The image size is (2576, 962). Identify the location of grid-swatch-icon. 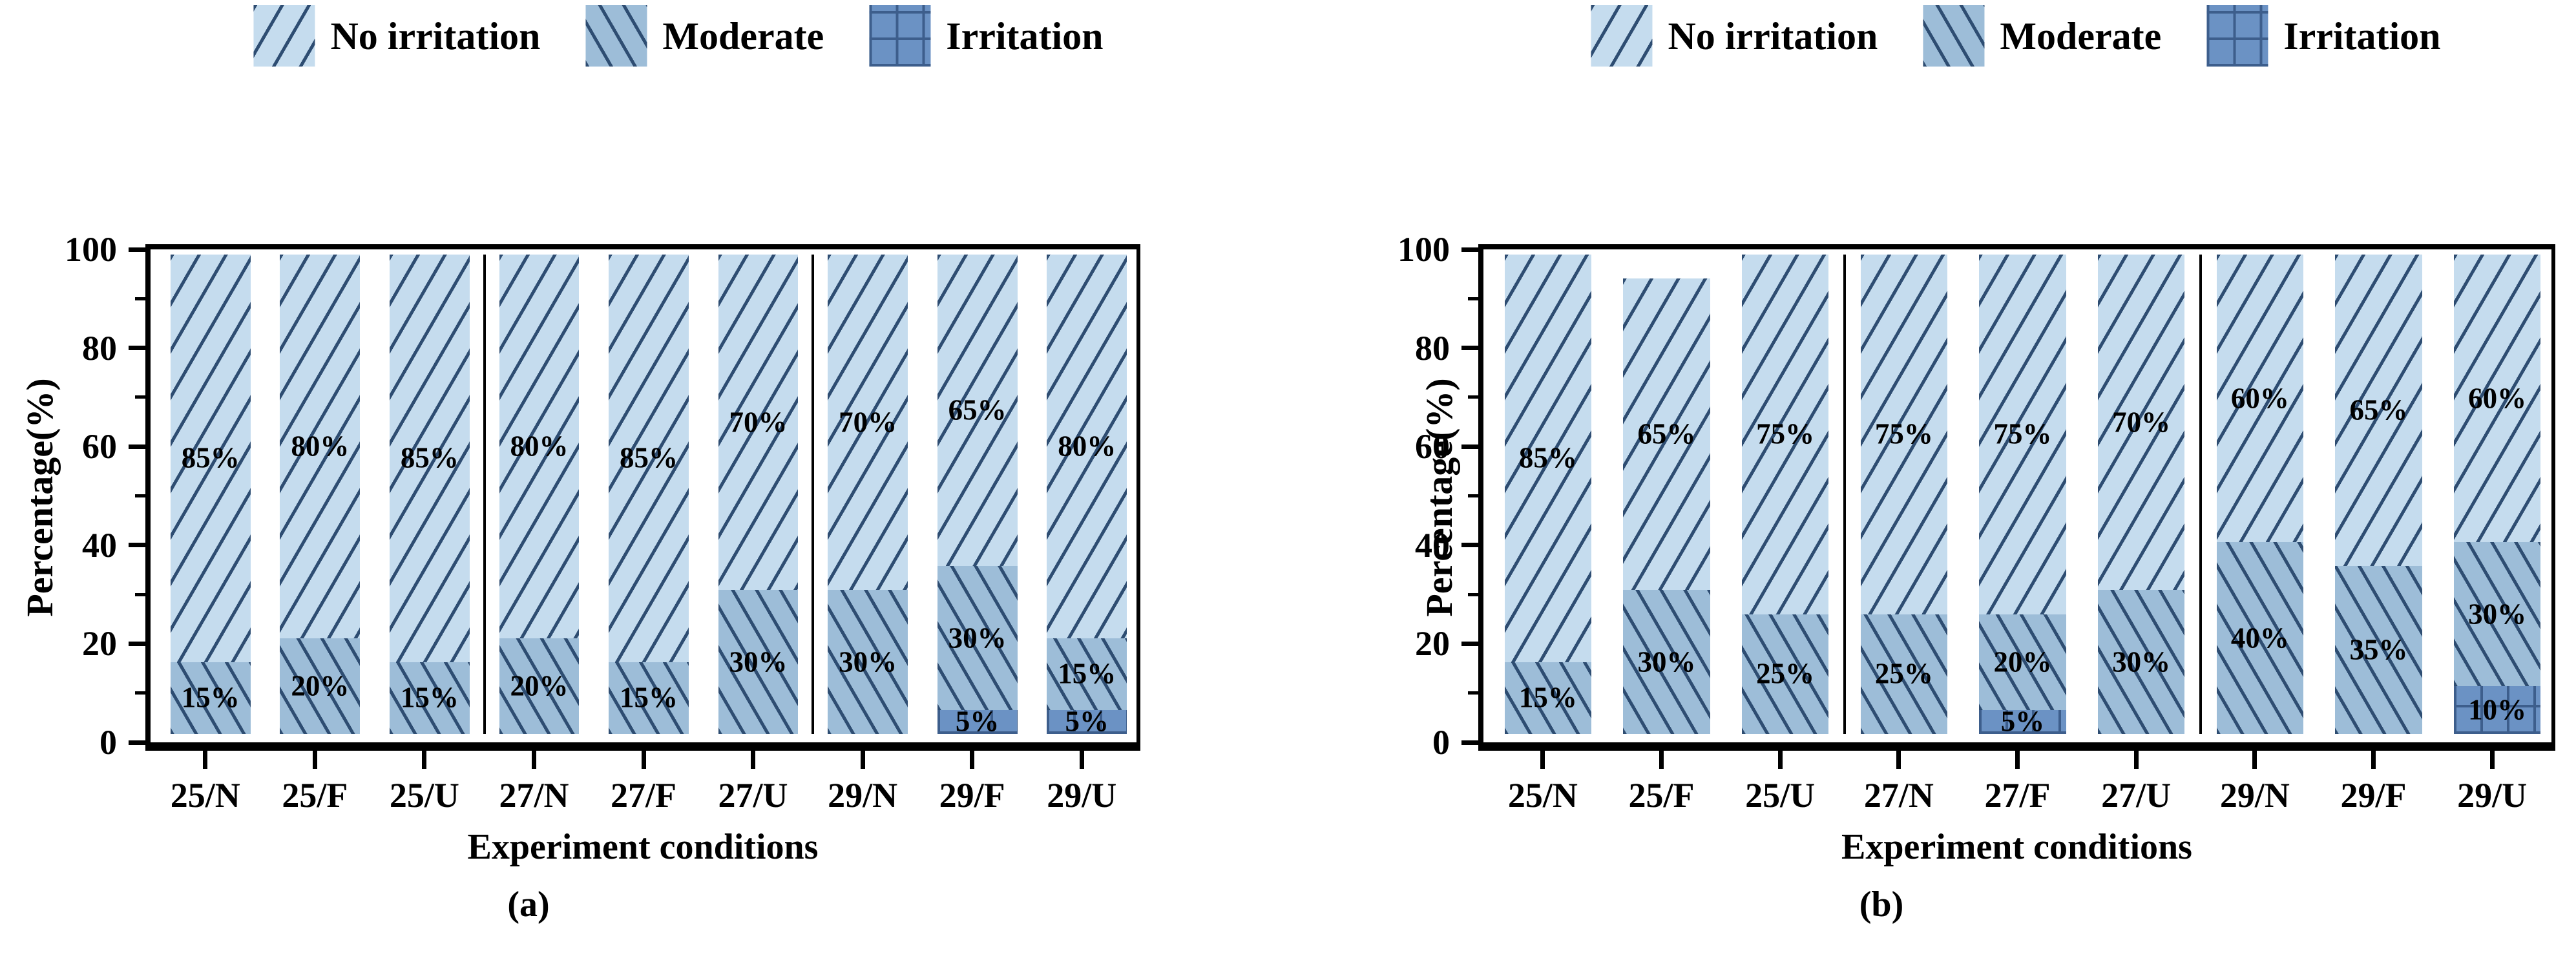
(900, 36).